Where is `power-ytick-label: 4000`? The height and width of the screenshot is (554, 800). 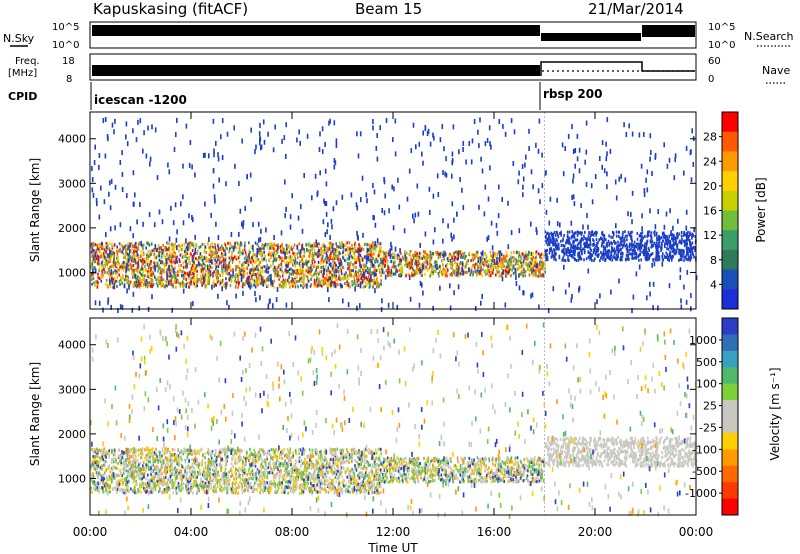 power-ytick-label: 4000 is located at coordinates (72, 139).